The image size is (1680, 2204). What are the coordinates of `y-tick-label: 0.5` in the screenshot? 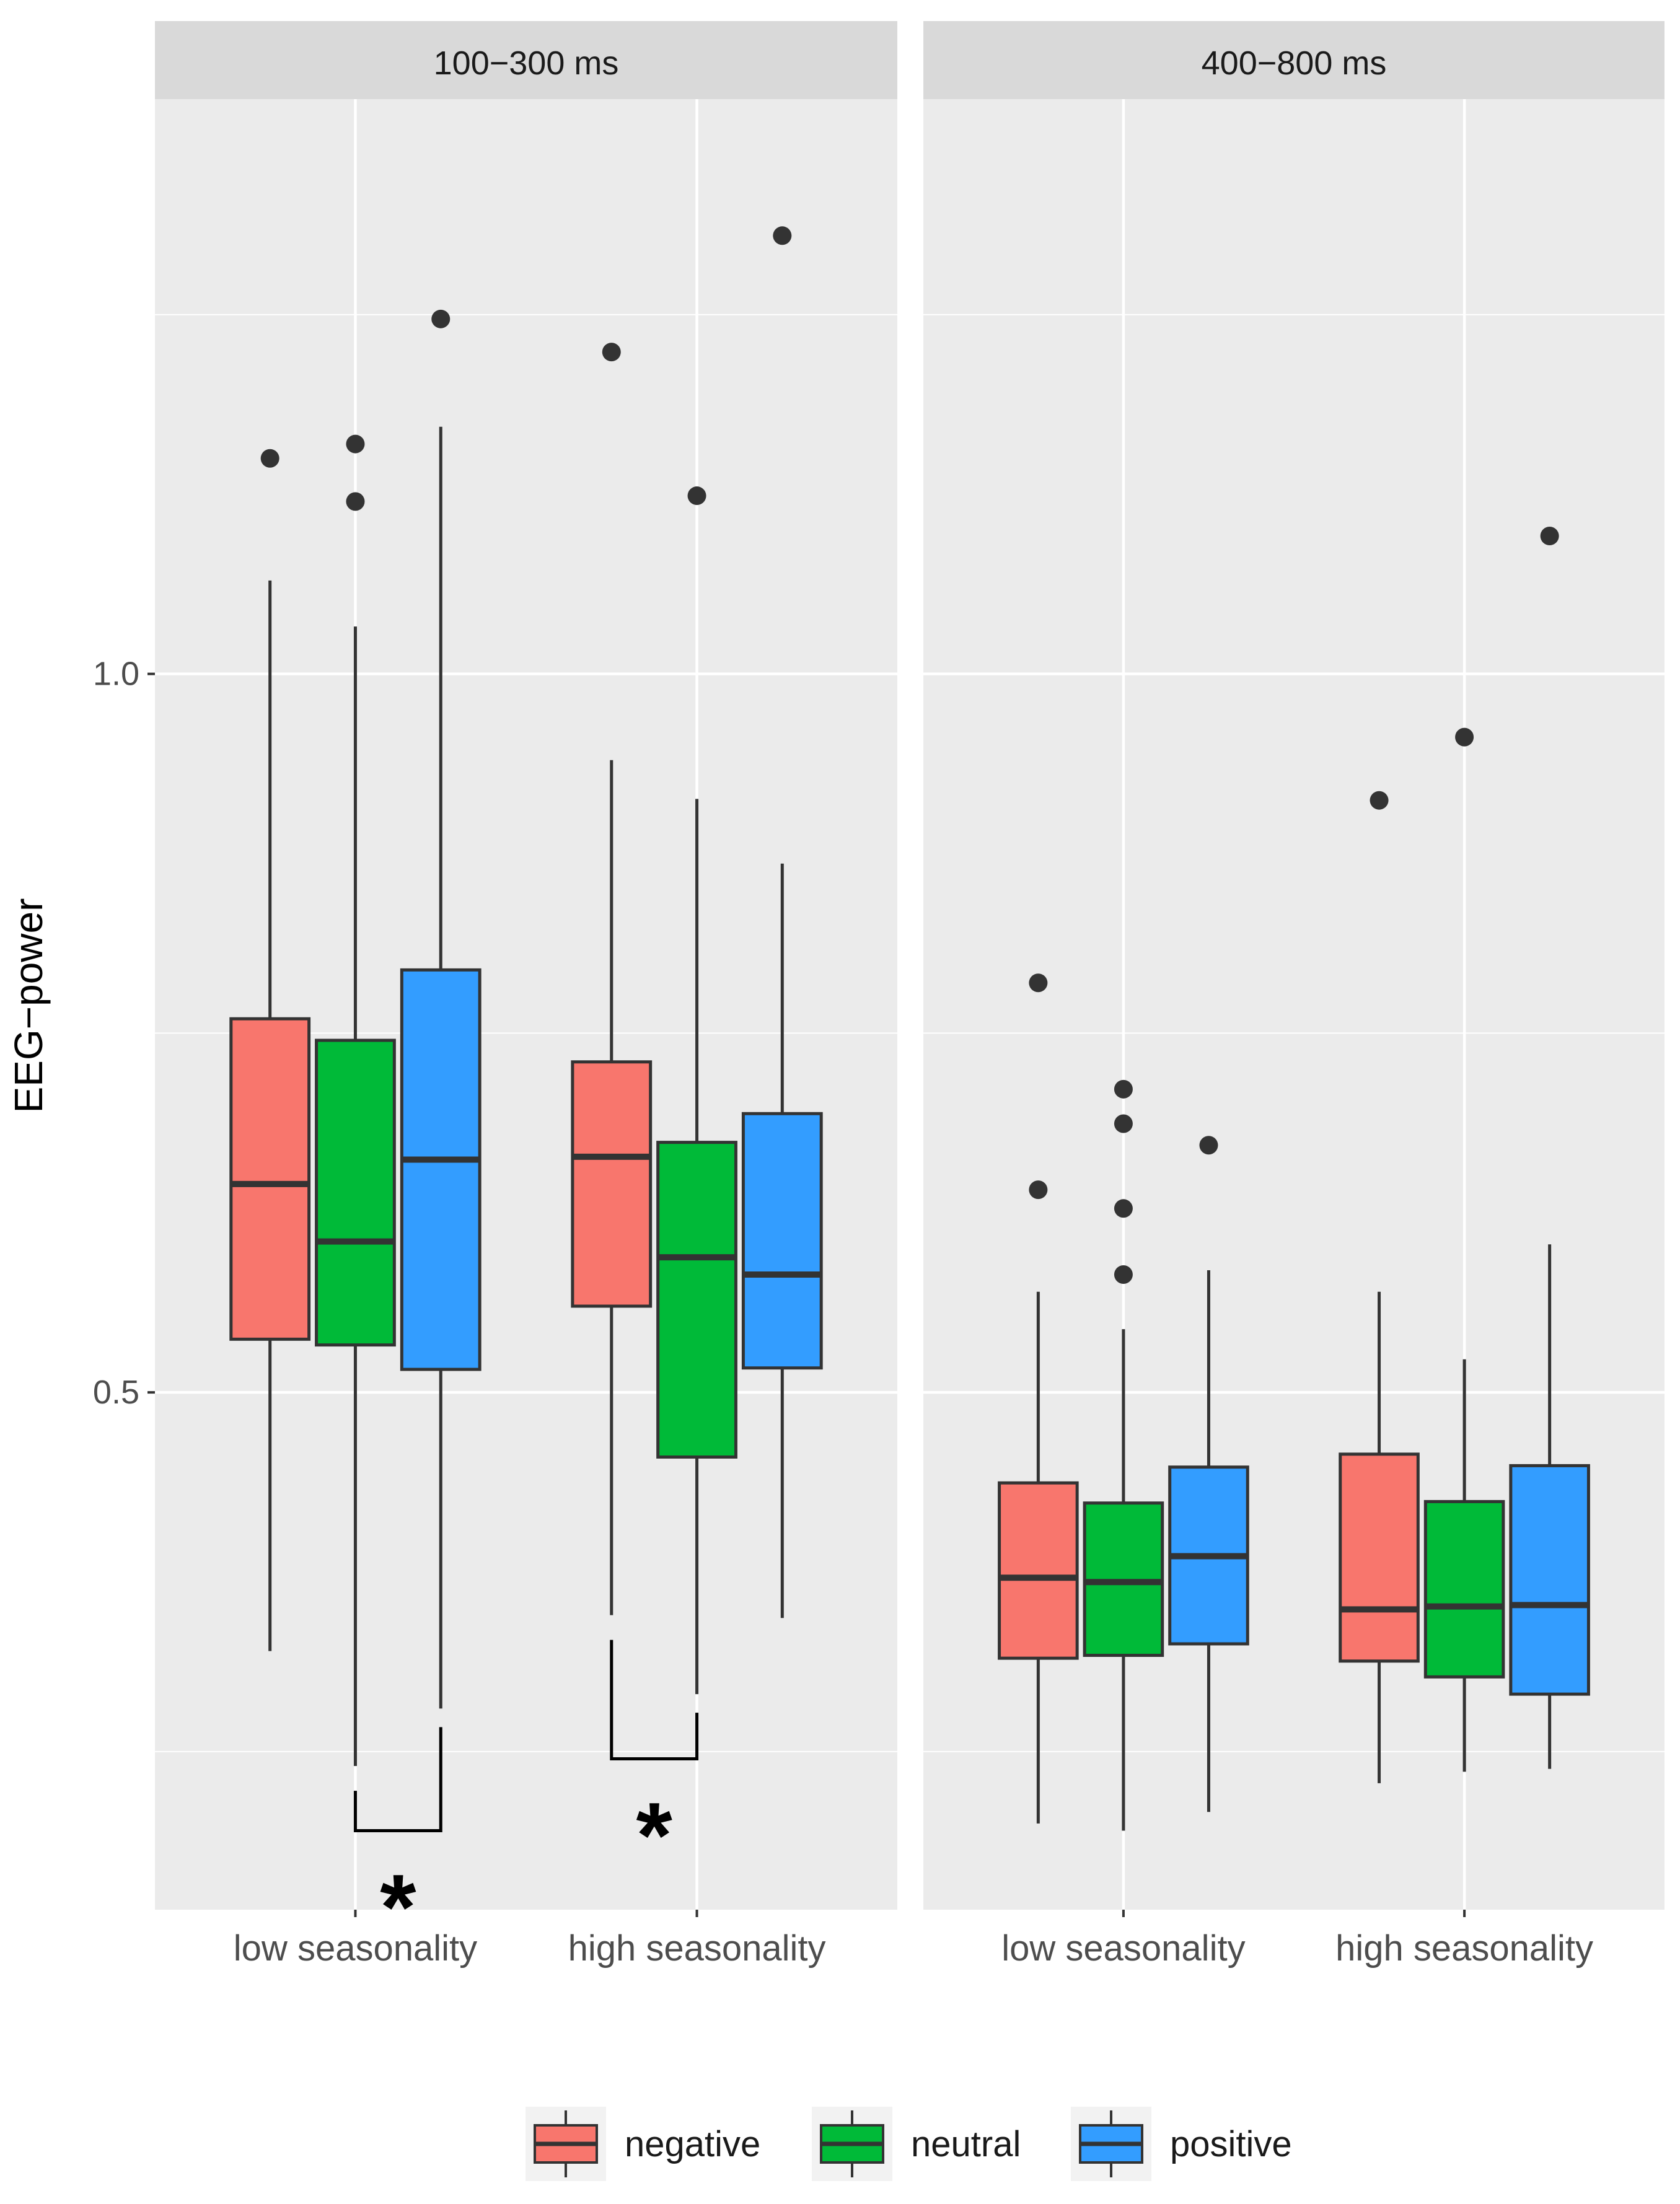 It's located at (116, 1392).